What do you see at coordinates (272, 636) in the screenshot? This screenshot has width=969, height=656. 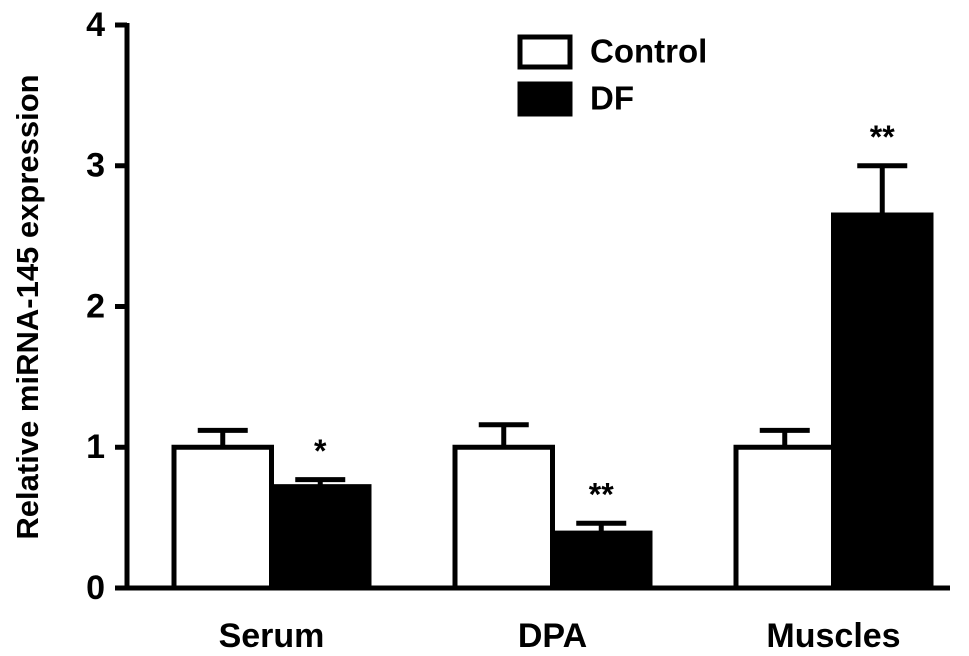 I see `x-tick-label: Serum` at bounding box center [272, 636].